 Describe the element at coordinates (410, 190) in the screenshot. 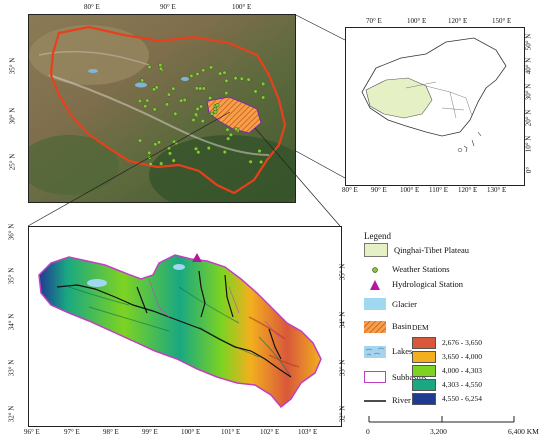

I see `inset-bottom-tick-3: 100° E` at that location.